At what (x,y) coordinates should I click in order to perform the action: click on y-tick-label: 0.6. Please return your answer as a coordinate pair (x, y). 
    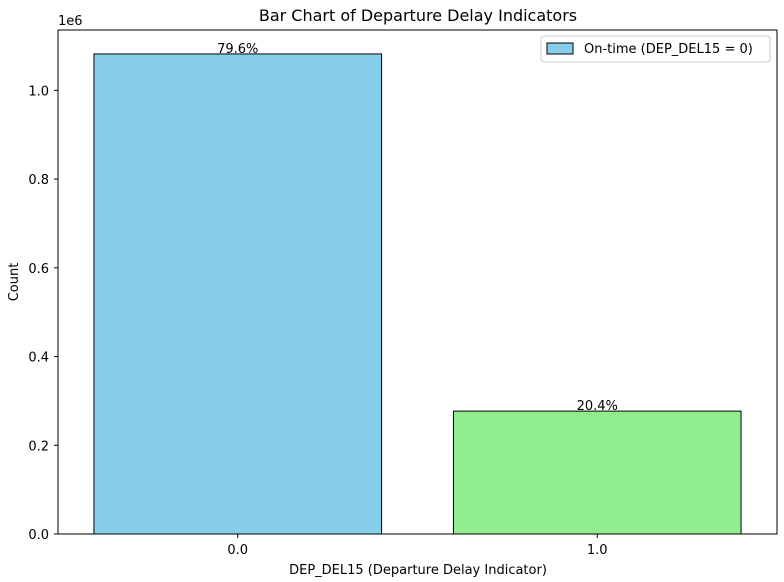
    Looking at the image, I should click on (38, 269).